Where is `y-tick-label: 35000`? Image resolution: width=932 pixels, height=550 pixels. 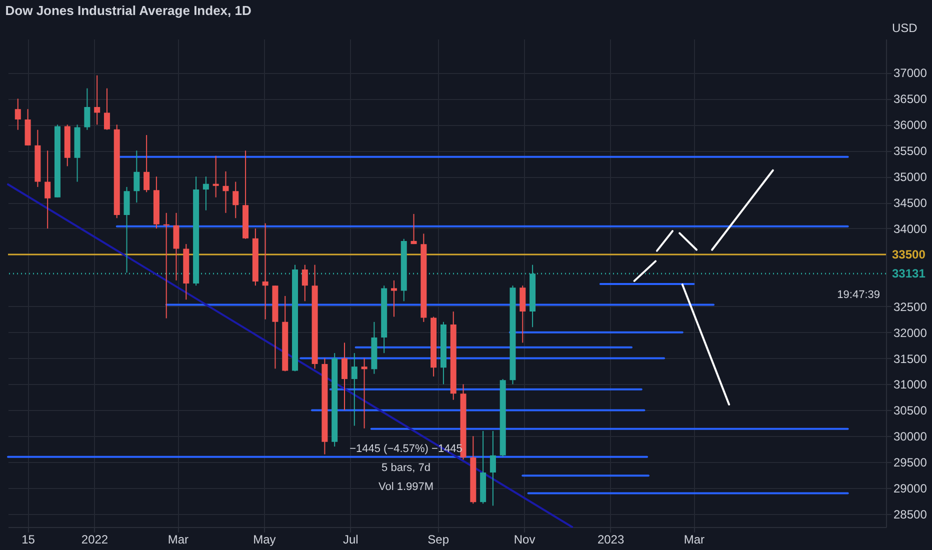
y-tick-label: 35000 is located at coordinates (911, 177).